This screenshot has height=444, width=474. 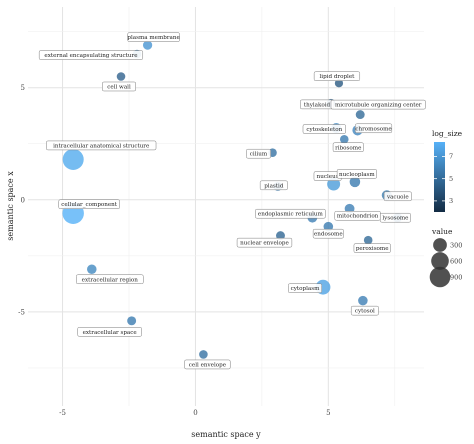 What do you see at coordinates (447, 133) in the screenshot?
I see `color-legend-title: log_size` at bounding box center [447, 133].